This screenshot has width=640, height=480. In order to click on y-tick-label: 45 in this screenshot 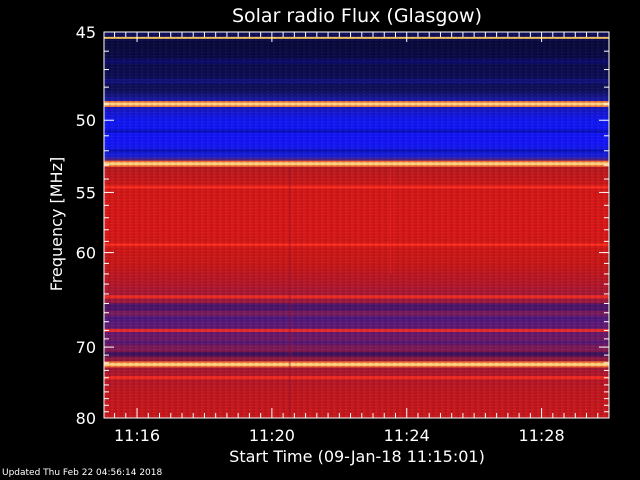, I will do `click(86, 32)`.